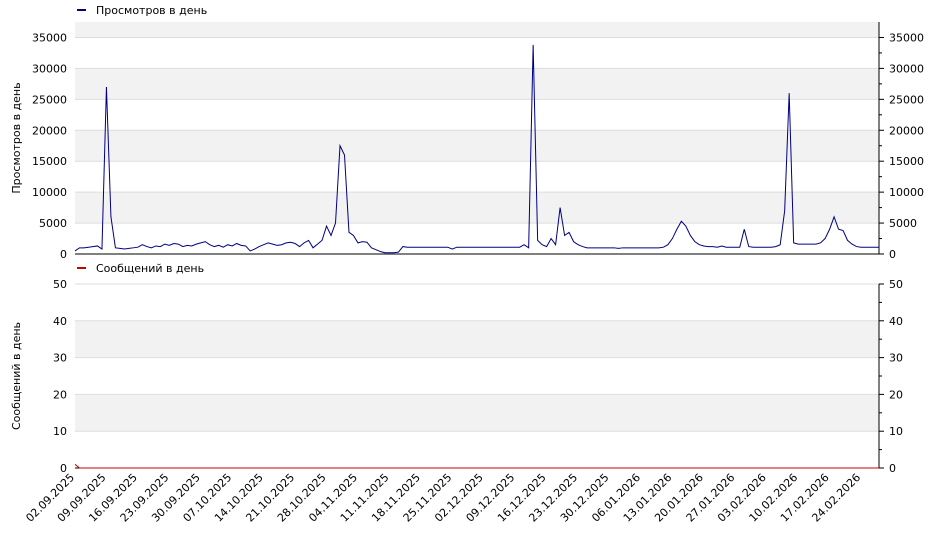 The height and width of the screenshot is (548, 938). I want to click on y2-tick-label: 40, so click(896, 321).